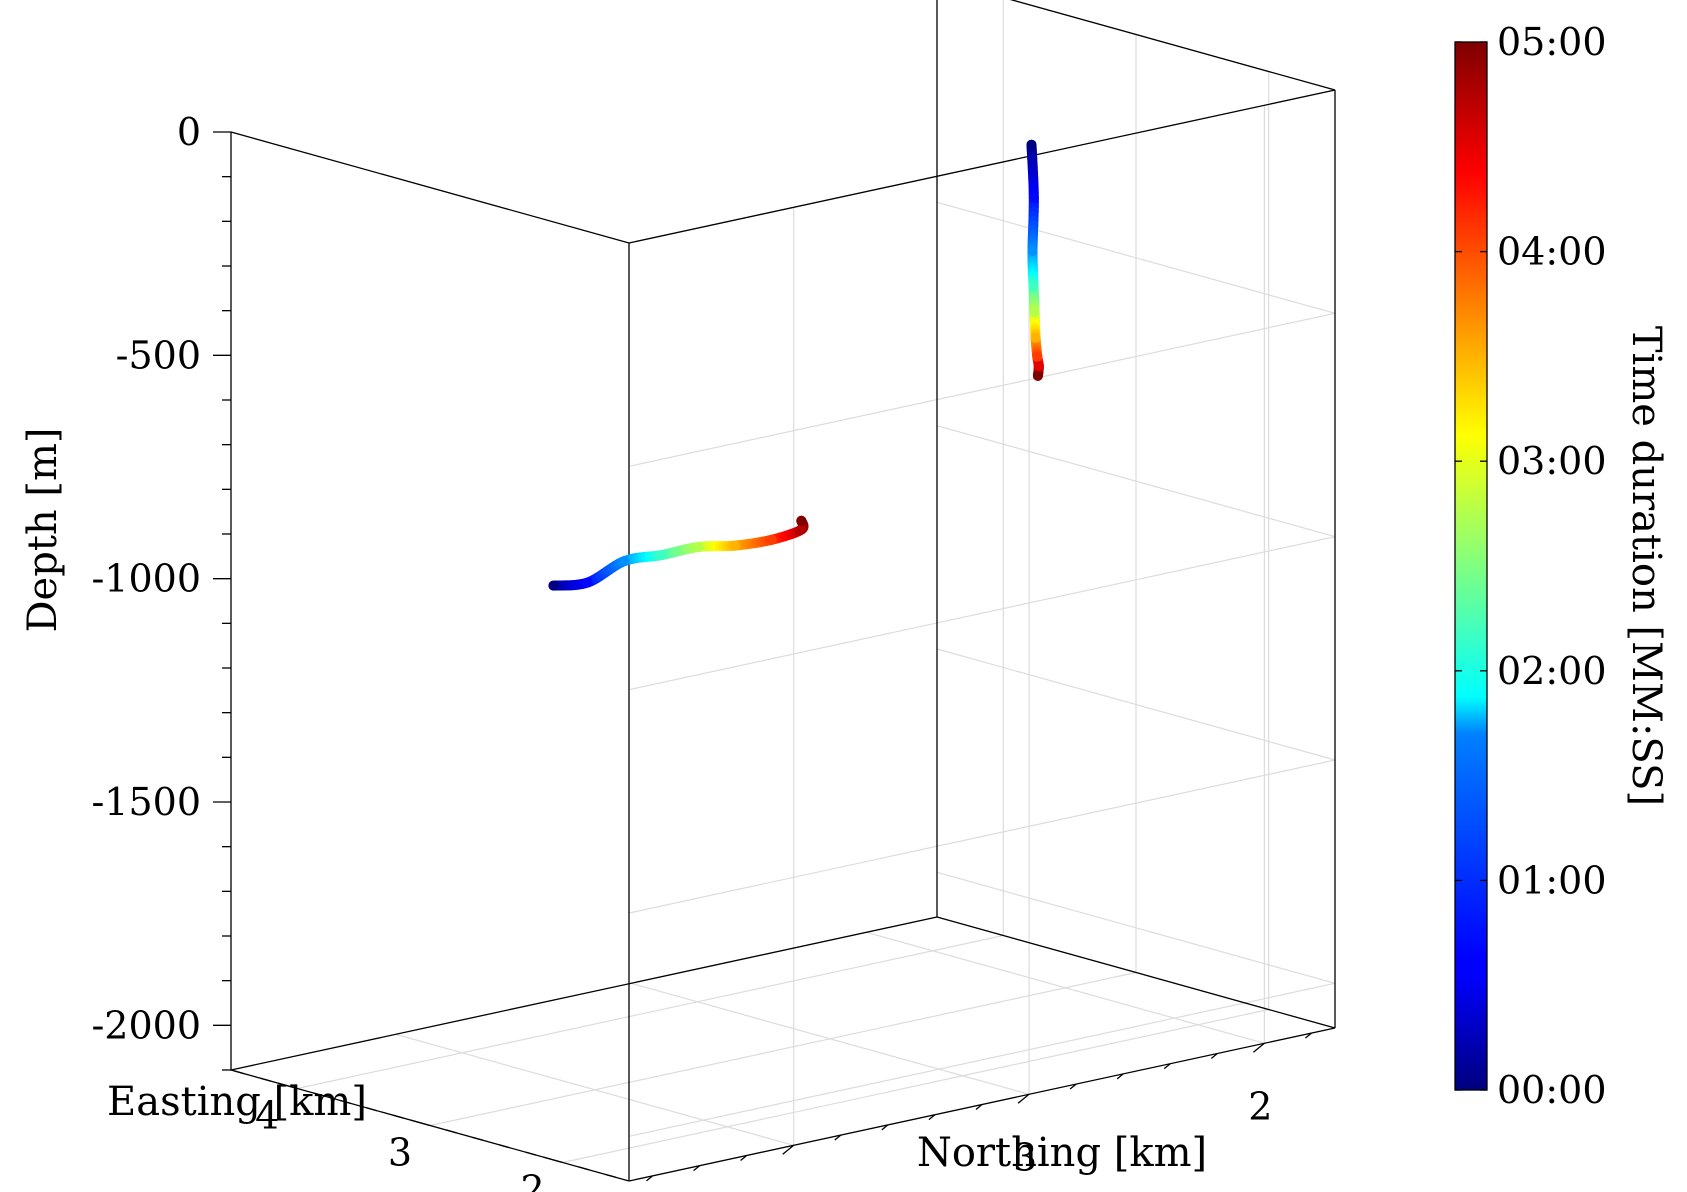 This screenshot has width=1687, height=1192. Describe the element at coordinates (1552, 252) in the screenshot. I see `colorbar-tick-label: 04:00` at that location.